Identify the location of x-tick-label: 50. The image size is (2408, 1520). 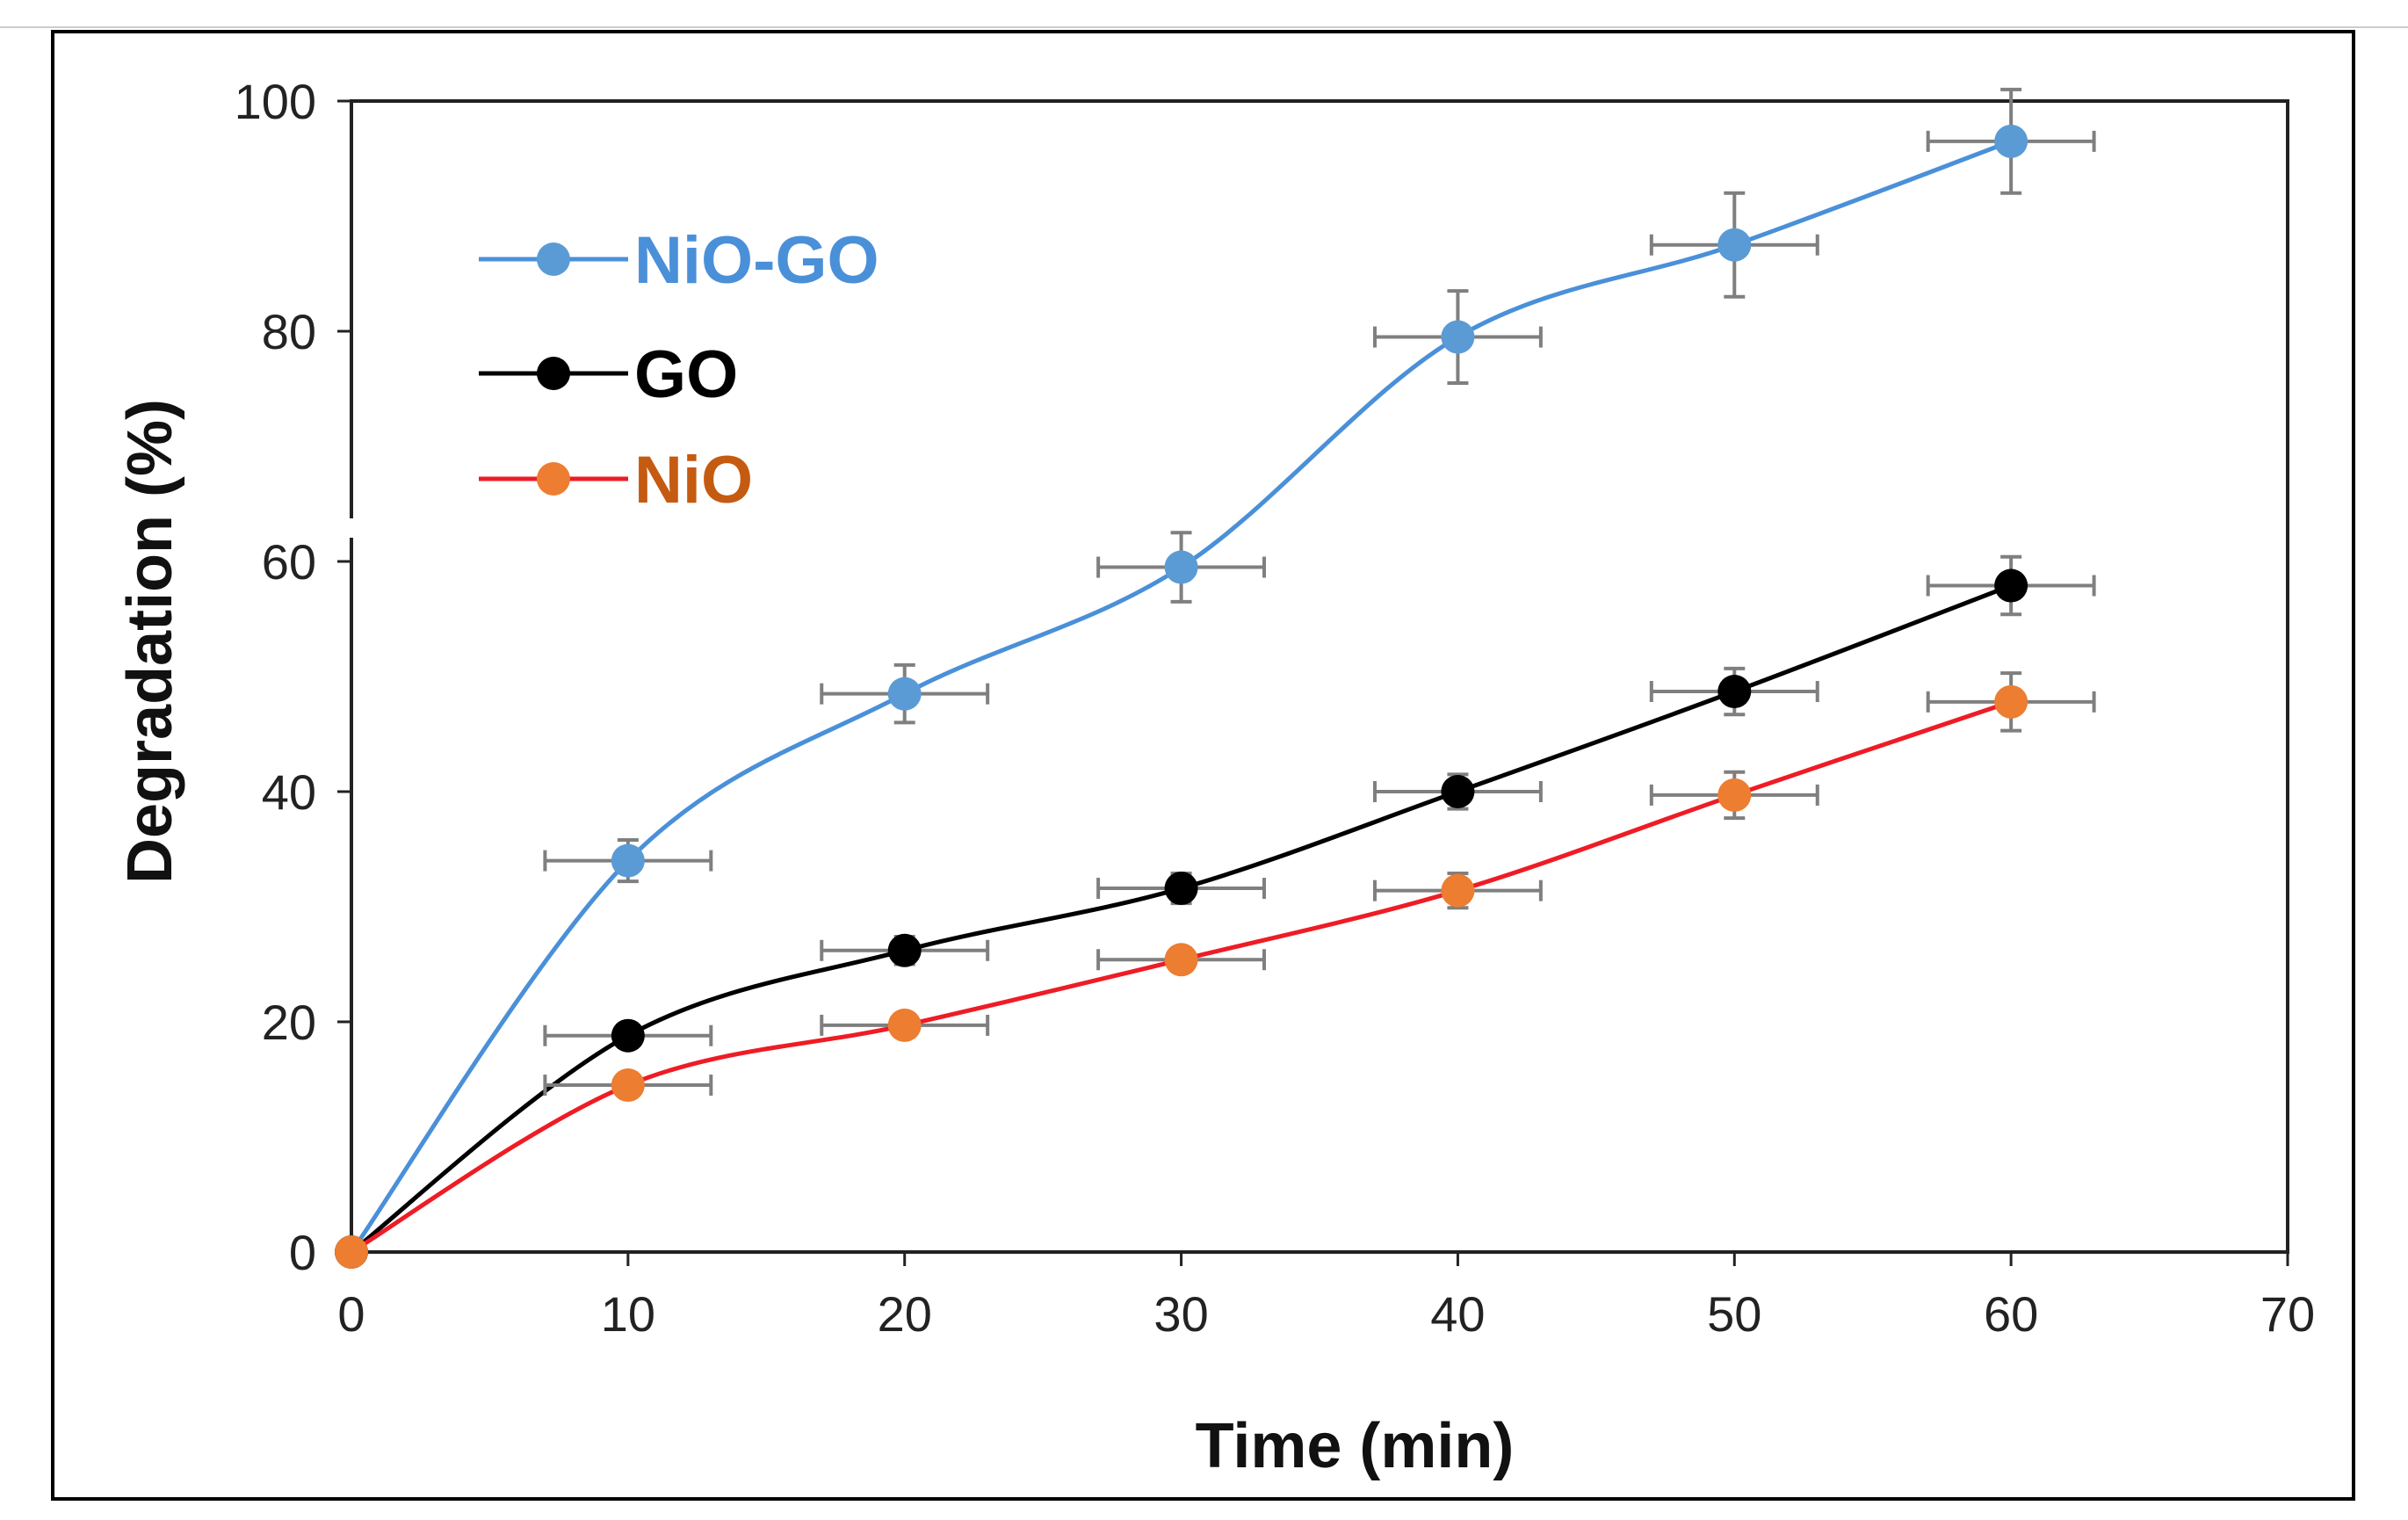
(1734, 1314).